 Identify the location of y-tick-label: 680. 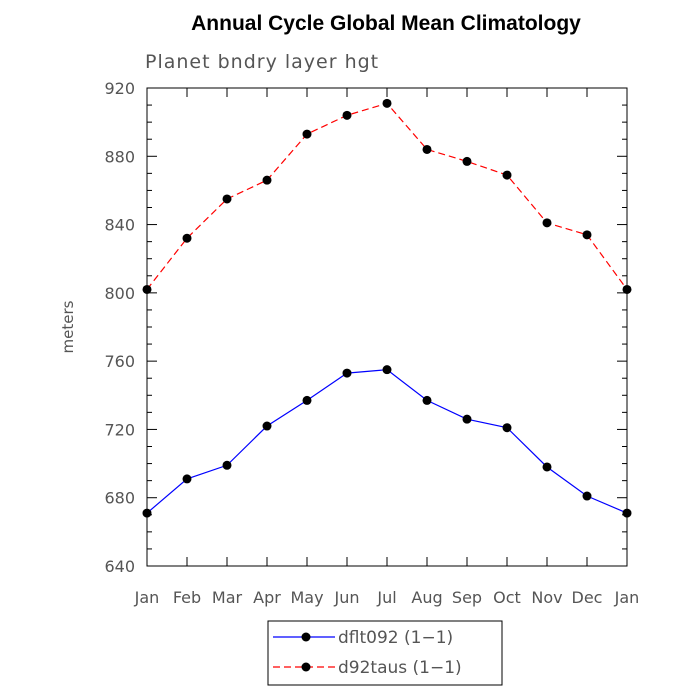
(119, 498).